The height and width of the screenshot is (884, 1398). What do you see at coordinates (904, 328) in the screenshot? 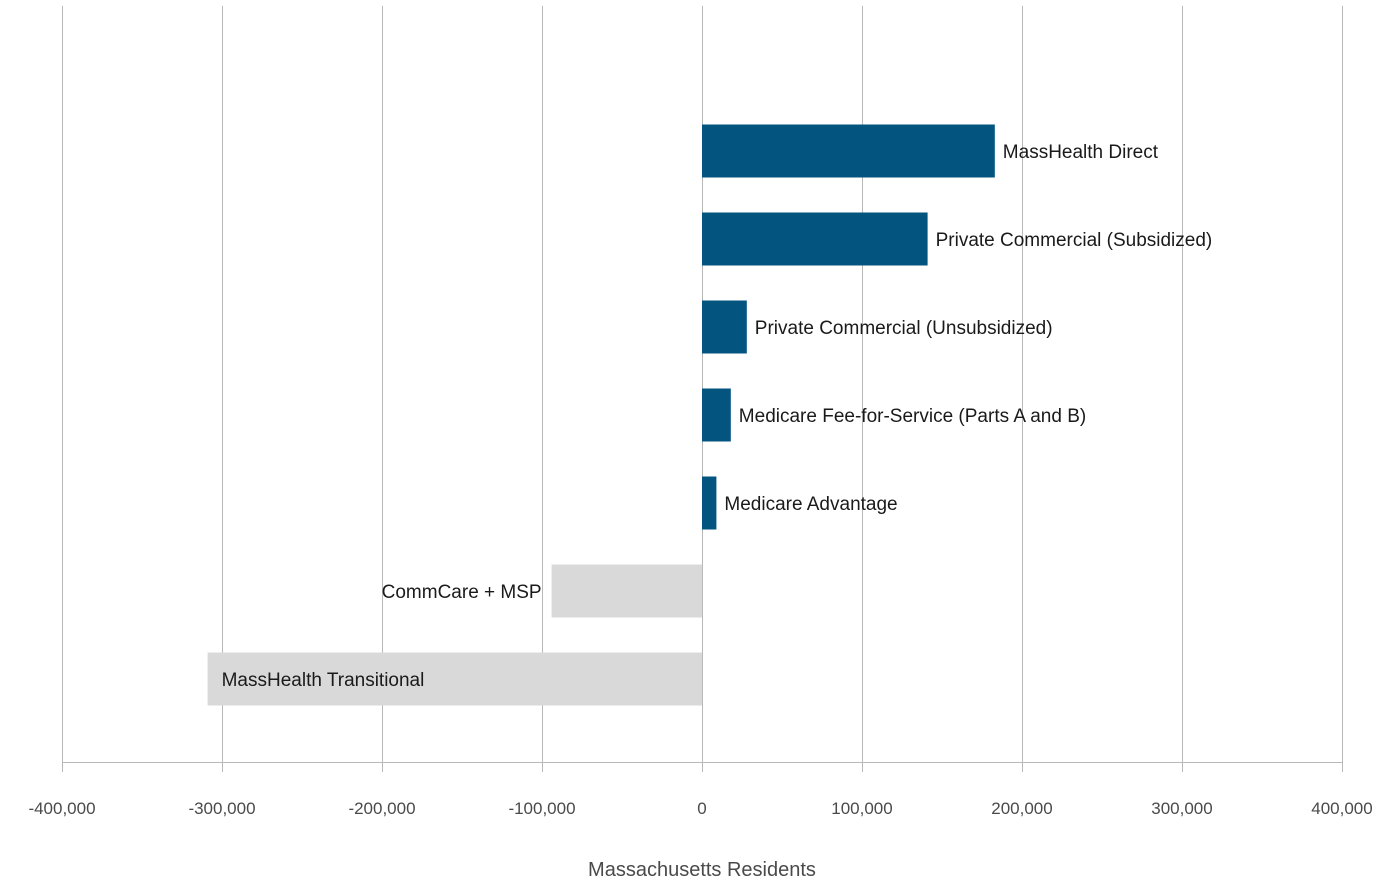
I see `bar-label: Private Commercial (Unsubsidized)` at bounding box center [904, 328].